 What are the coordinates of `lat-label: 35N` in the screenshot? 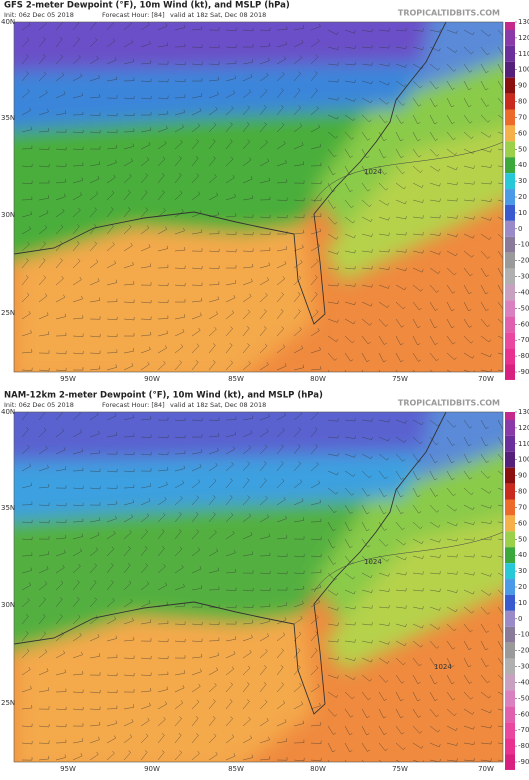 It's located at (8, 508).